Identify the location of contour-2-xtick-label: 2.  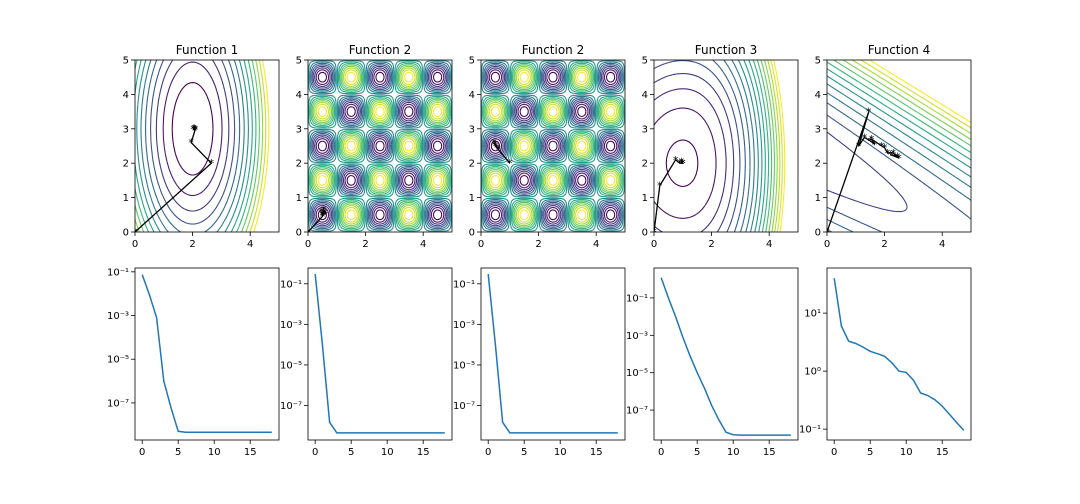
(365, 244).